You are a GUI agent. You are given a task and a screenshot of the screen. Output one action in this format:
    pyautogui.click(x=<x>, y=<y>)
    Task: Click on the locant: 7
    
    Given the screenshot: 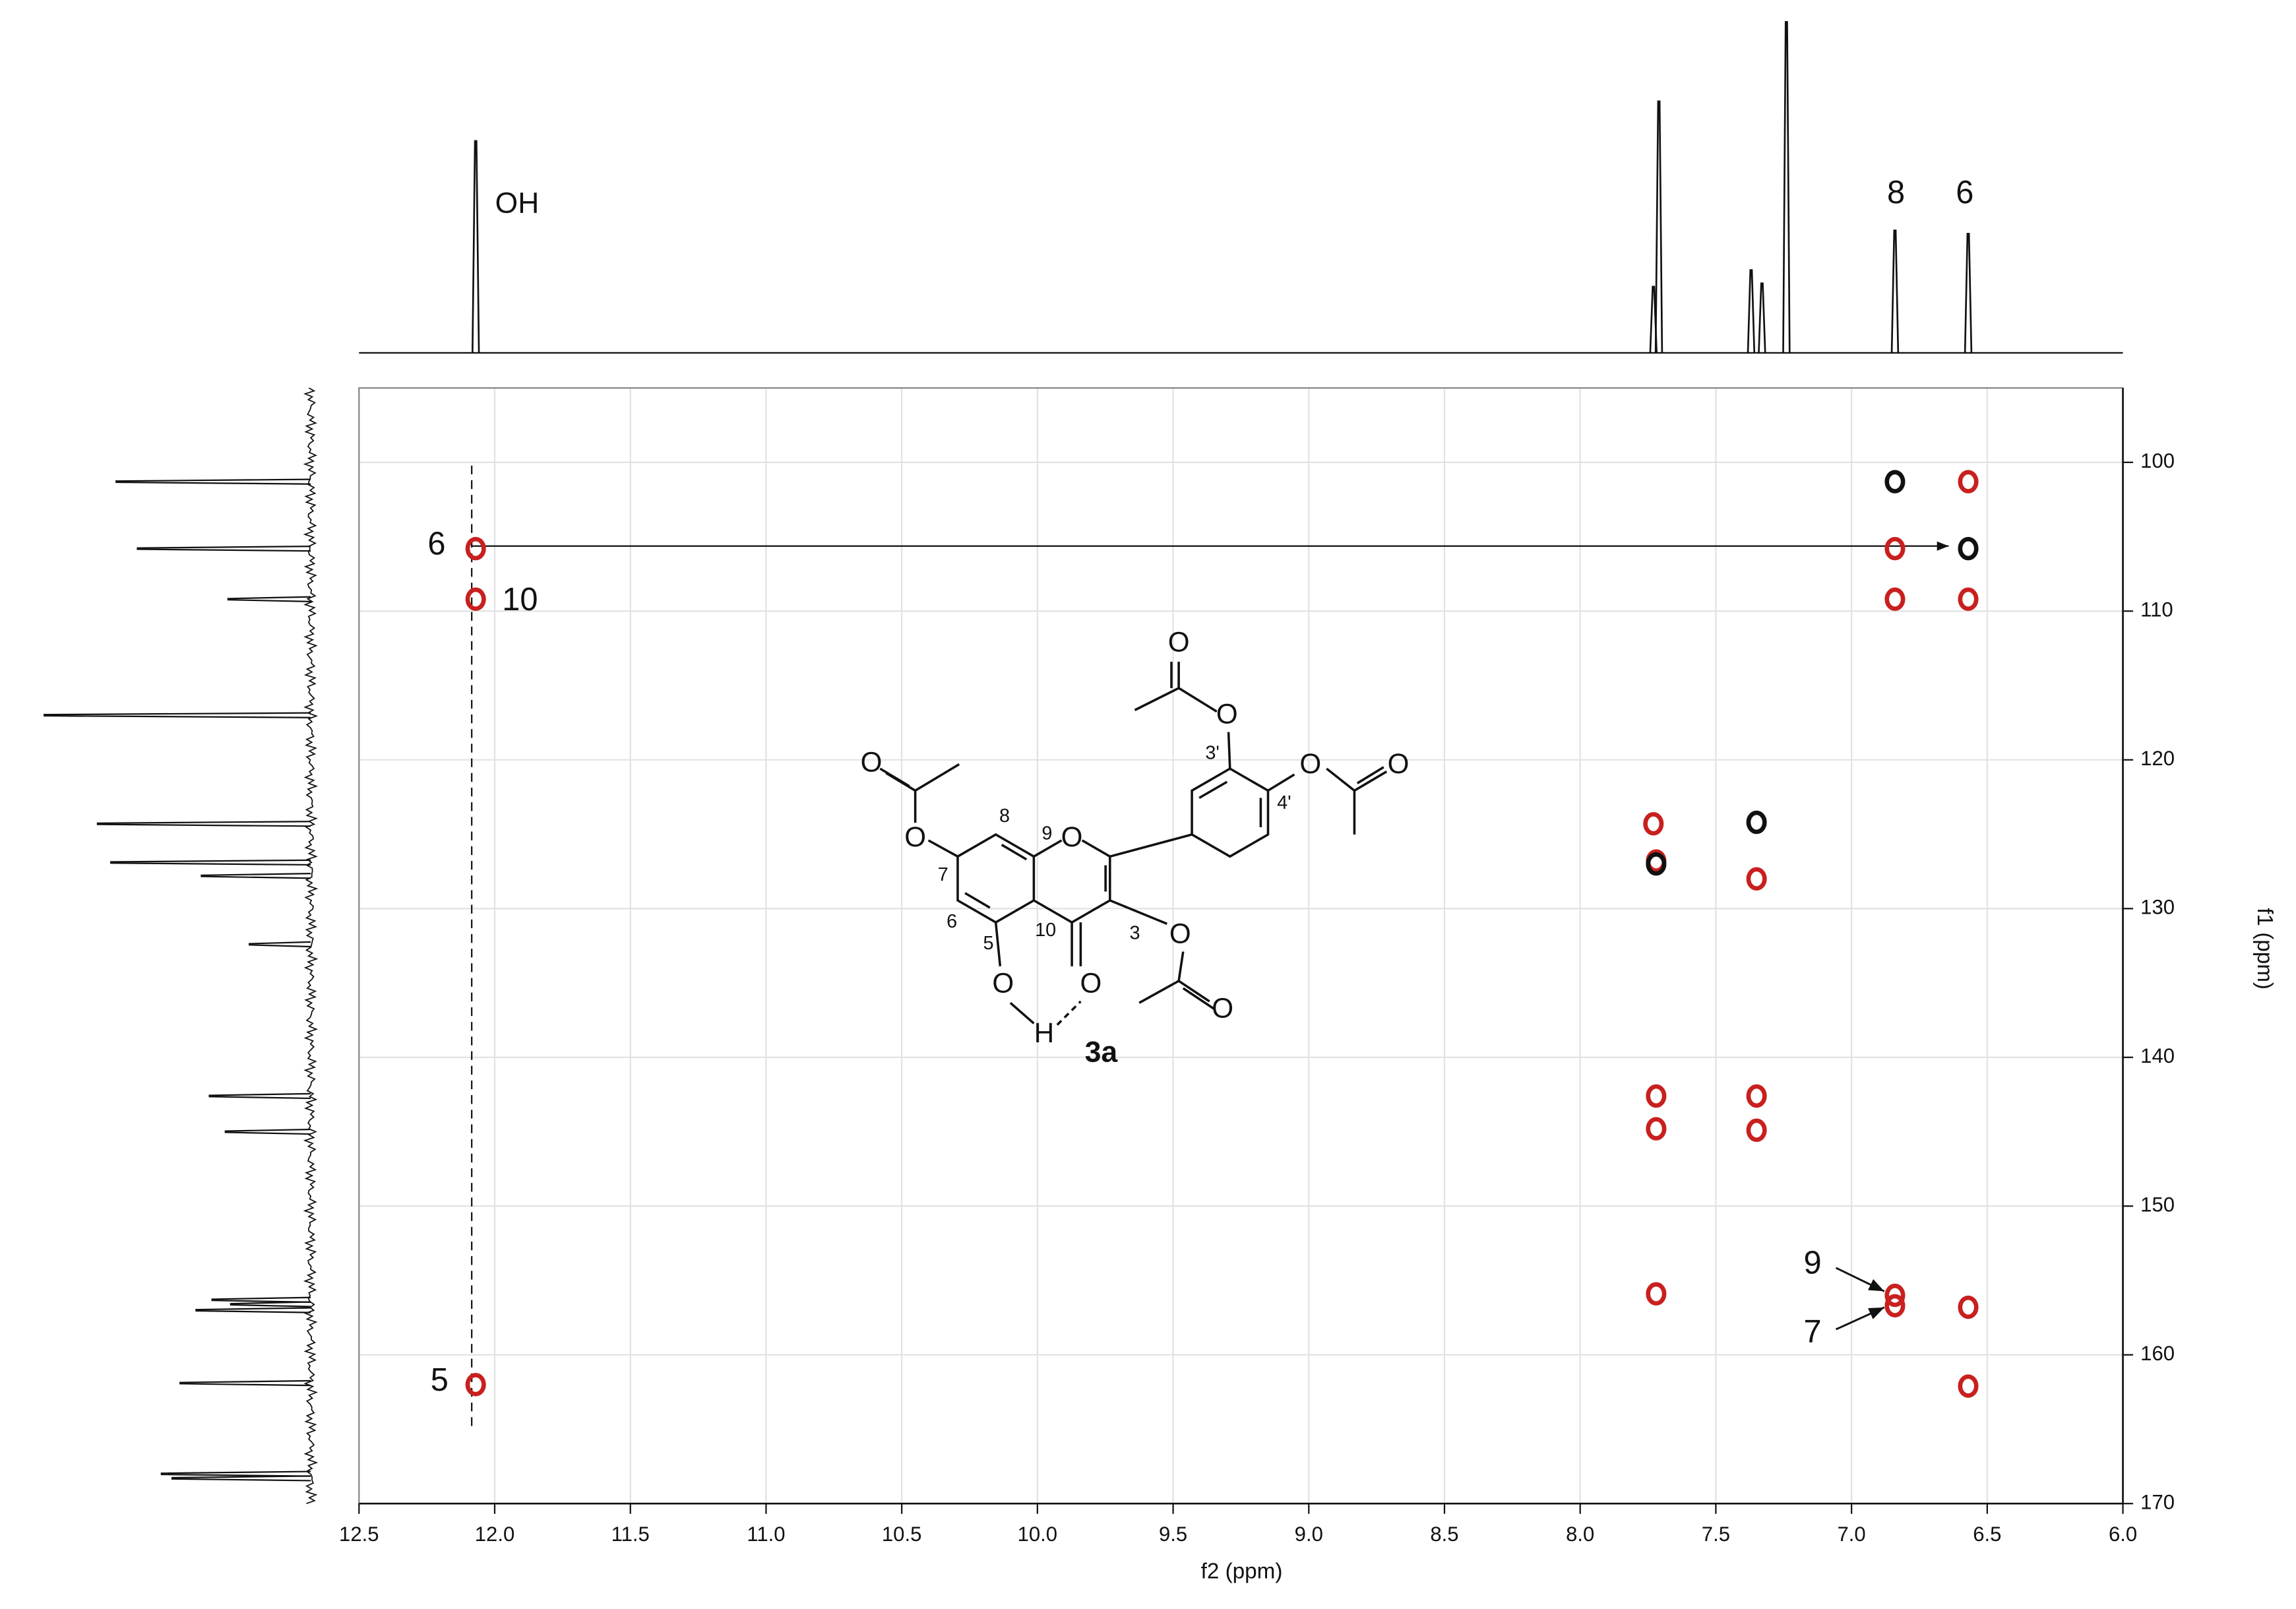 What is the action you would take?
    pyautogui.click(x=943, y=874)
    